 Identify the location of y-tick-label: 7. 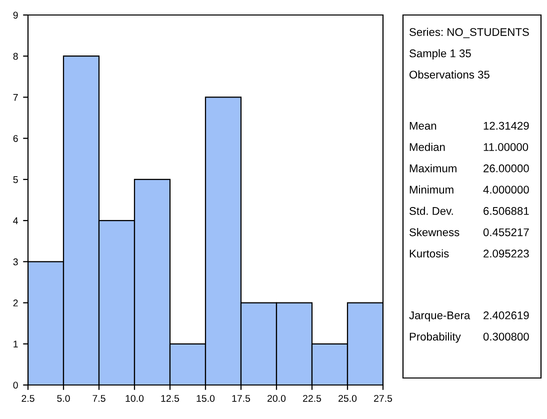
(15, 97).